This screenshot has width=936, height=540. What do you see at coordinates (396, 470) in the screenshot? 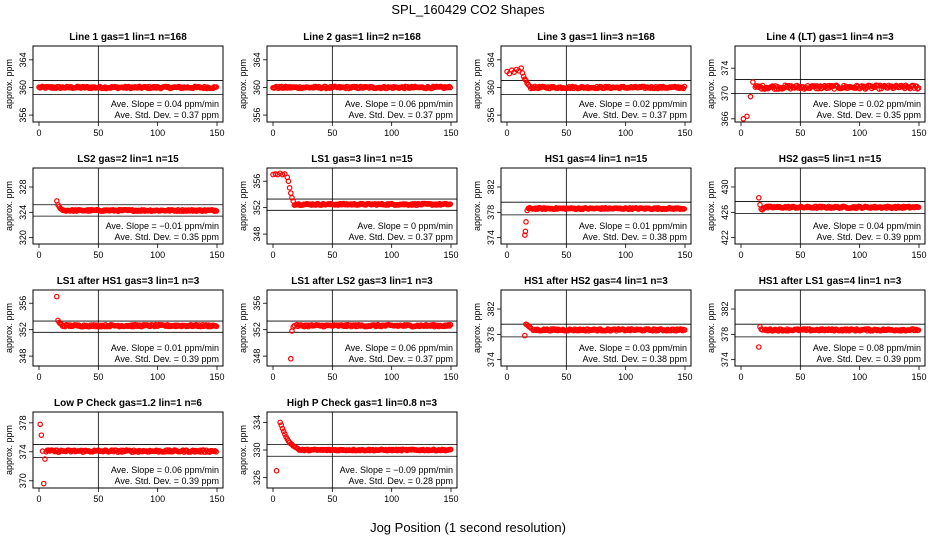
I see `slope-annotation: Ave. Slope = −0.09 ppm/min` at bounding box center [396, 470].